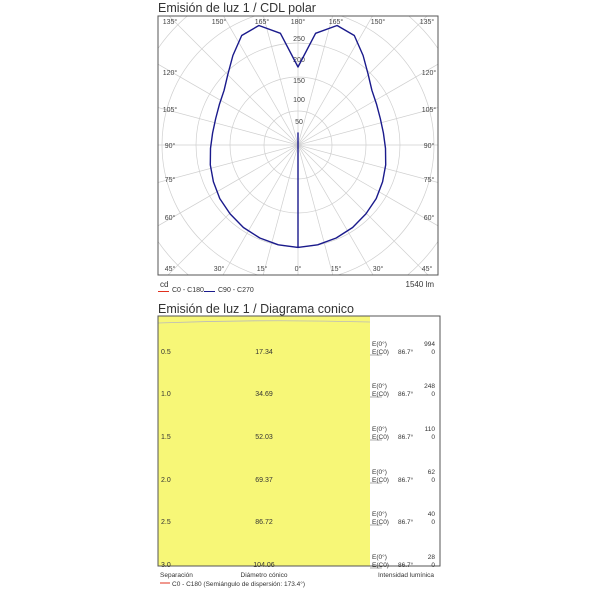  Describe the element at coordinates (264, 480) in the screenshot. I see `cone-diameter-value: 69.37` at that location.